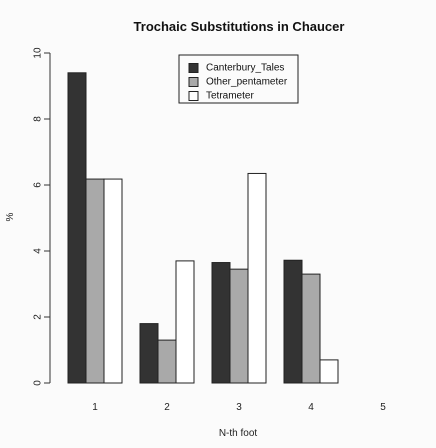 Image resolution: width=436 pixels, height=448 pixels. Describe the element at coordinates (38, 53) in the screenshot. I see `y-tick-label: 10` at that location.